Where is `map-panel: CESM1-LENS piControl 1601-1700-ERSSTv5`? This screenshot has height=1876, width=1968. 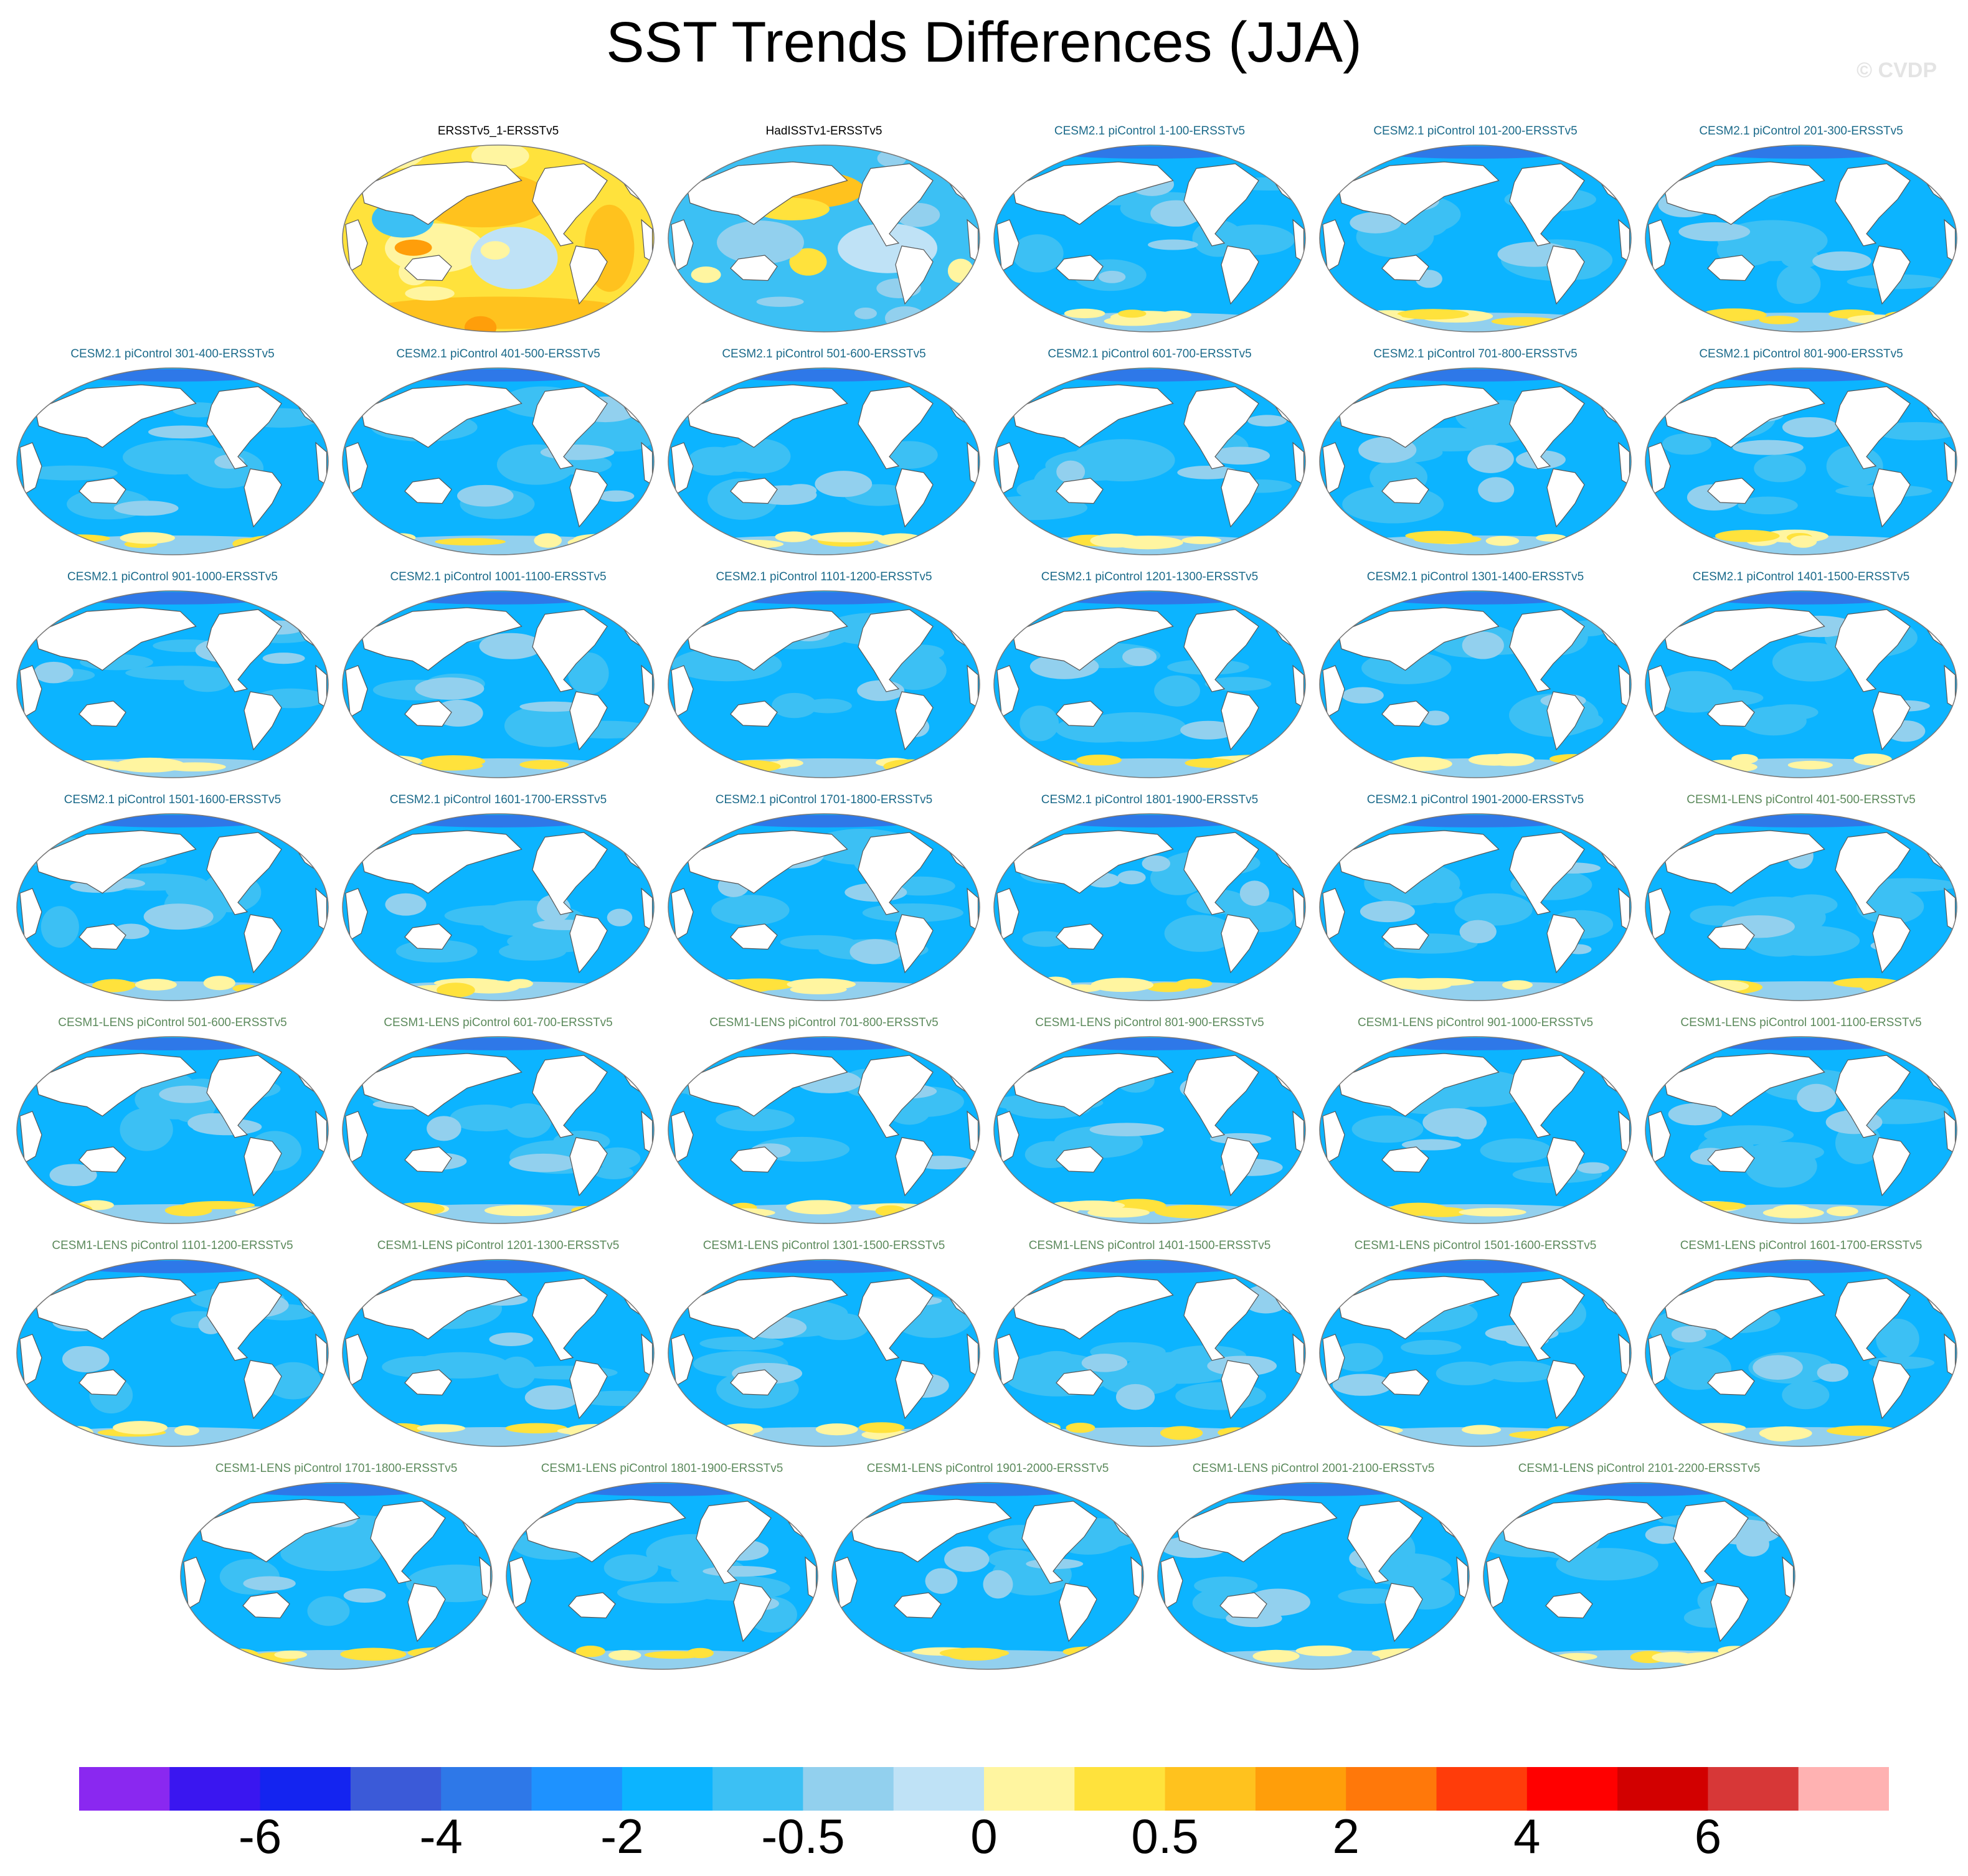 map-panel: CESM1-LENS piControl 1601-1700-ERSSTv5 is located at coordinates (1801, 1345).